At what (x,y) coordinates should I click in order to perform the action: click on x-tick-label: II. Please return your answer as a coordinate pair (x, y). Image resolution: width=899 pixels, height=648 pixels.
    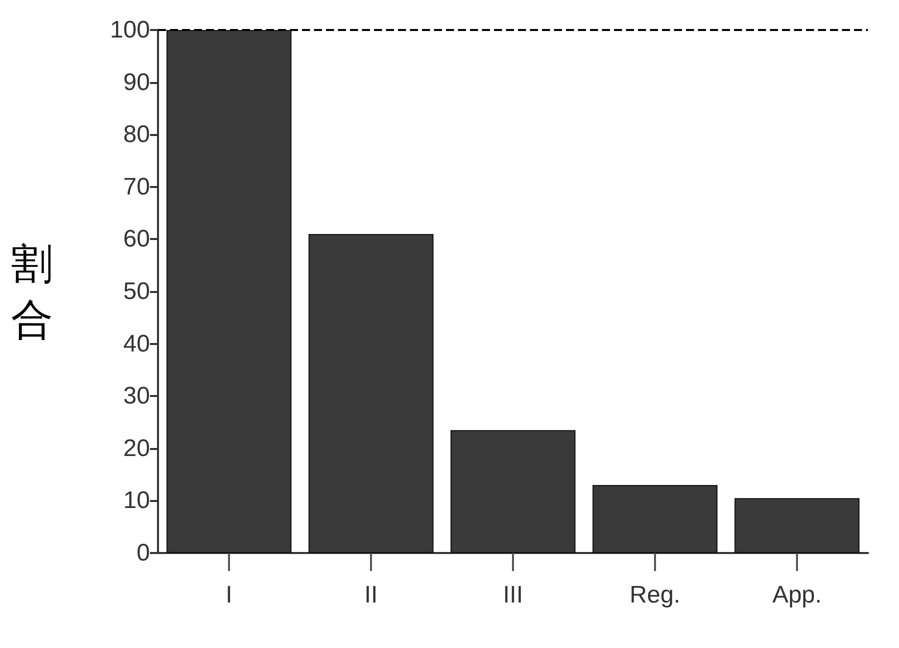
    Looking at the image, I should click on (371, 595).